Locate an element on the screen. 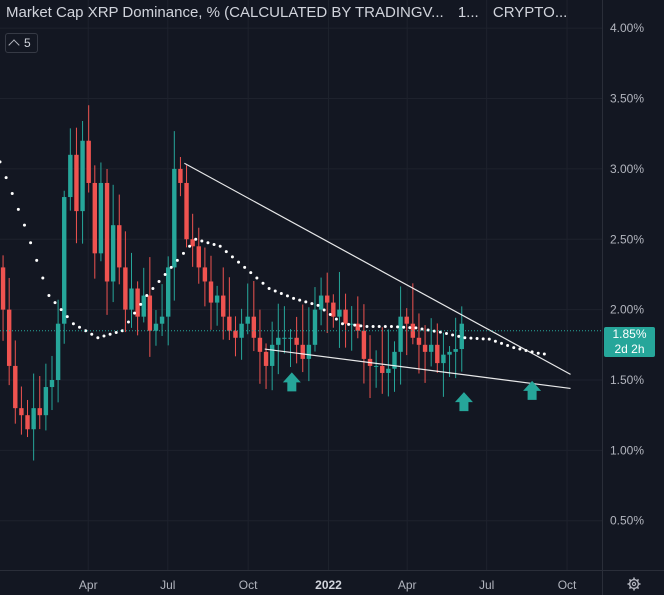 This screenshot has height=595, width=664. price-tick-label: 1.00% is located at coordinates (627, 450).